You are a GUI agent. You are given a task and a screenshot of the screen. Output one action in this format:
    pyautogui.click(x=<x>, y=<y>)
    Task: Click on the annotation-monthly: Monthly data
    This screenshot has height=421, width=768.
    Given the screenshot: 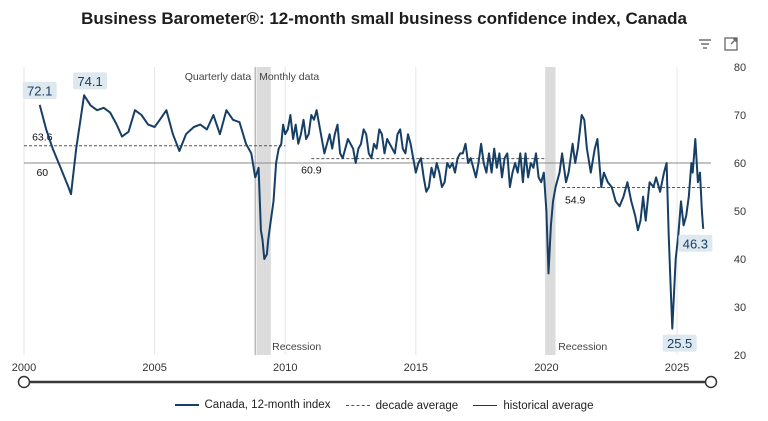 What is the action you would take?
    pyautogui.click(x=289, y=77)
    